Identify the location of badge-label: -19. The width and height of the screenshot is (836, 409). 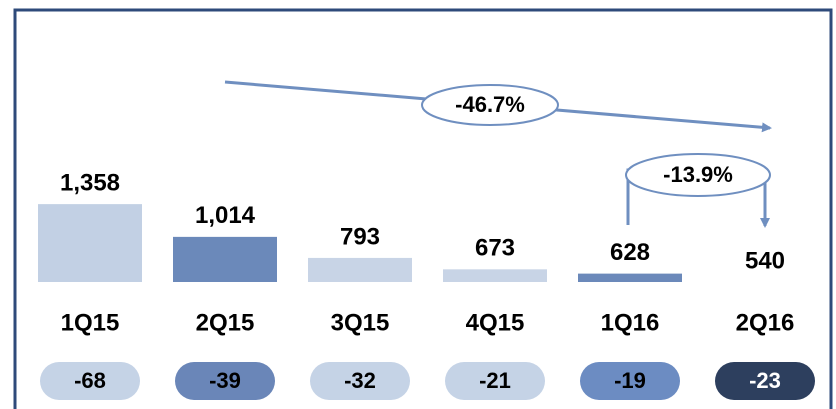
(630, 380).